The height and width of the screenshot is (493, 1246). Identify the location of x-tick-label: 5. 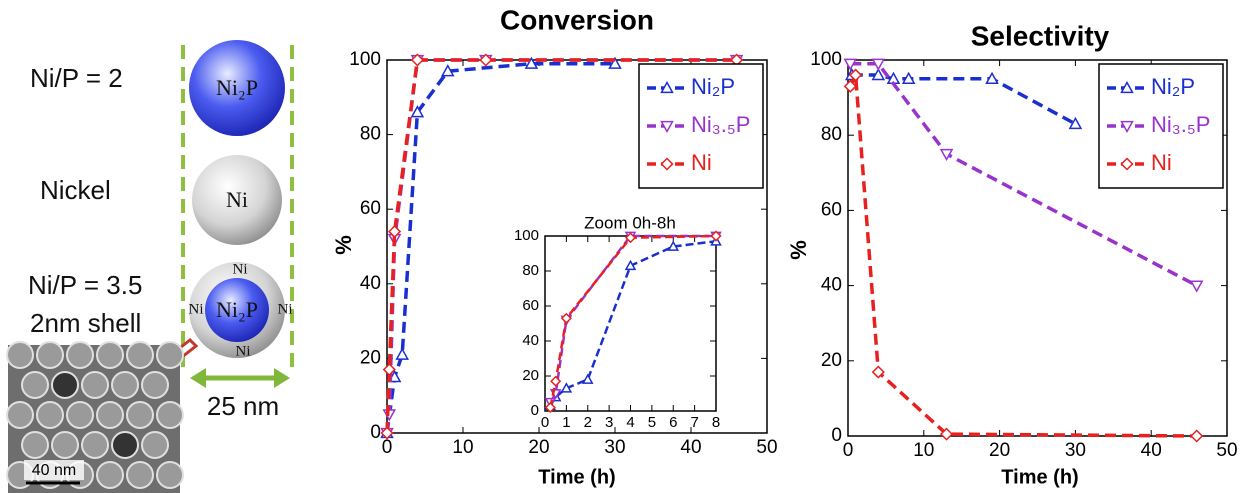
(652, 422).